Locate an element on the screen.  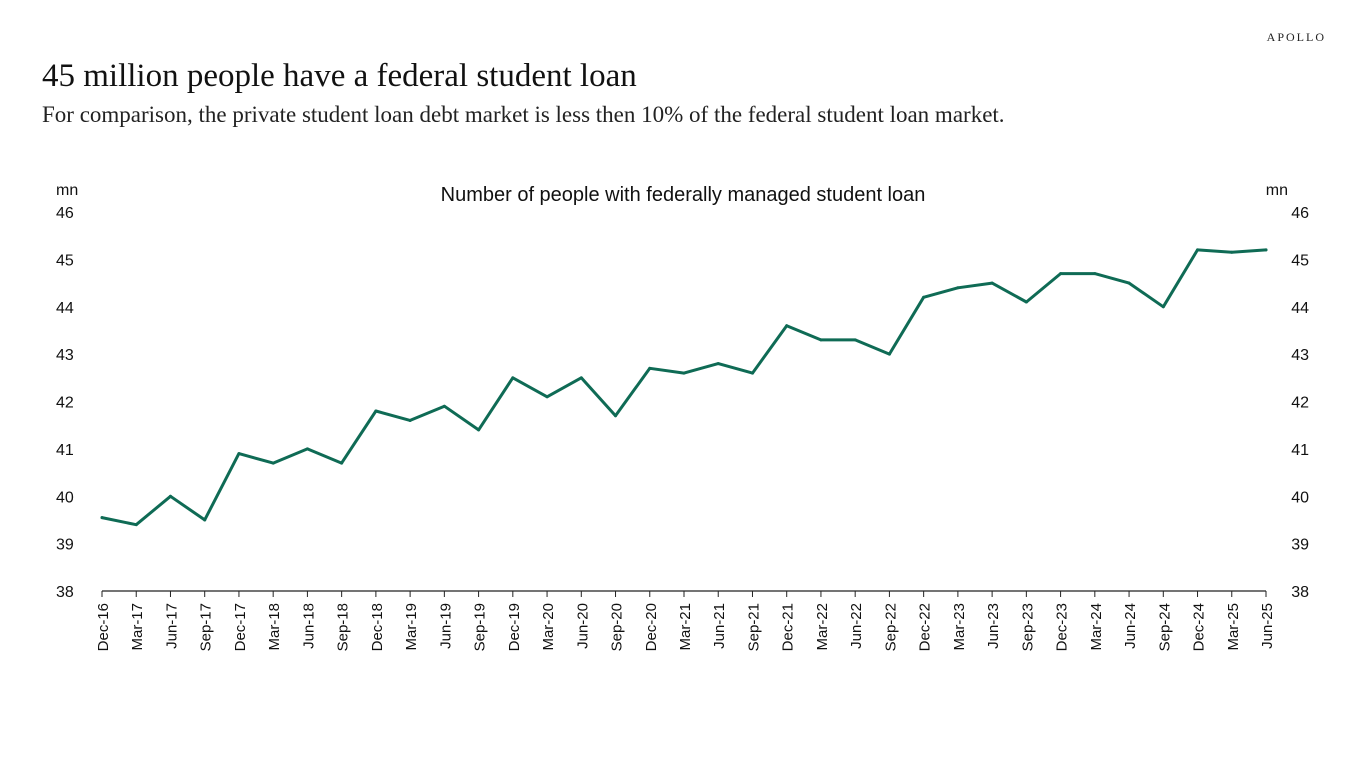
x-tick-label: Jun-23 is located at coordinates (993, 626).